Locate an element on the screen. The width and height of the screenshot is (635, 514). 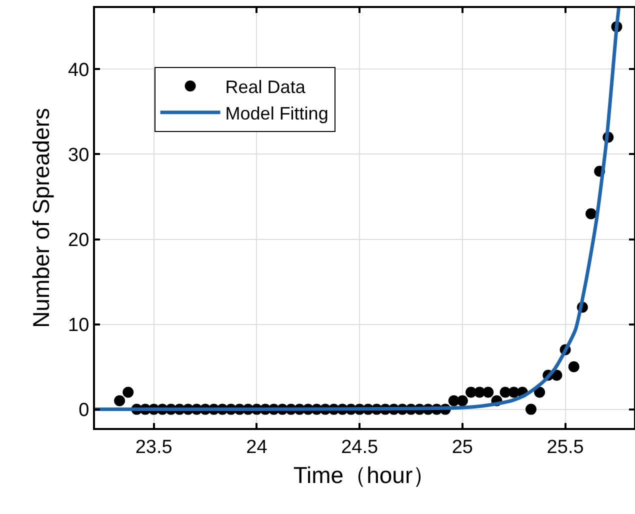
legend-label: Model Fitting is located at coordinates (276, 113).